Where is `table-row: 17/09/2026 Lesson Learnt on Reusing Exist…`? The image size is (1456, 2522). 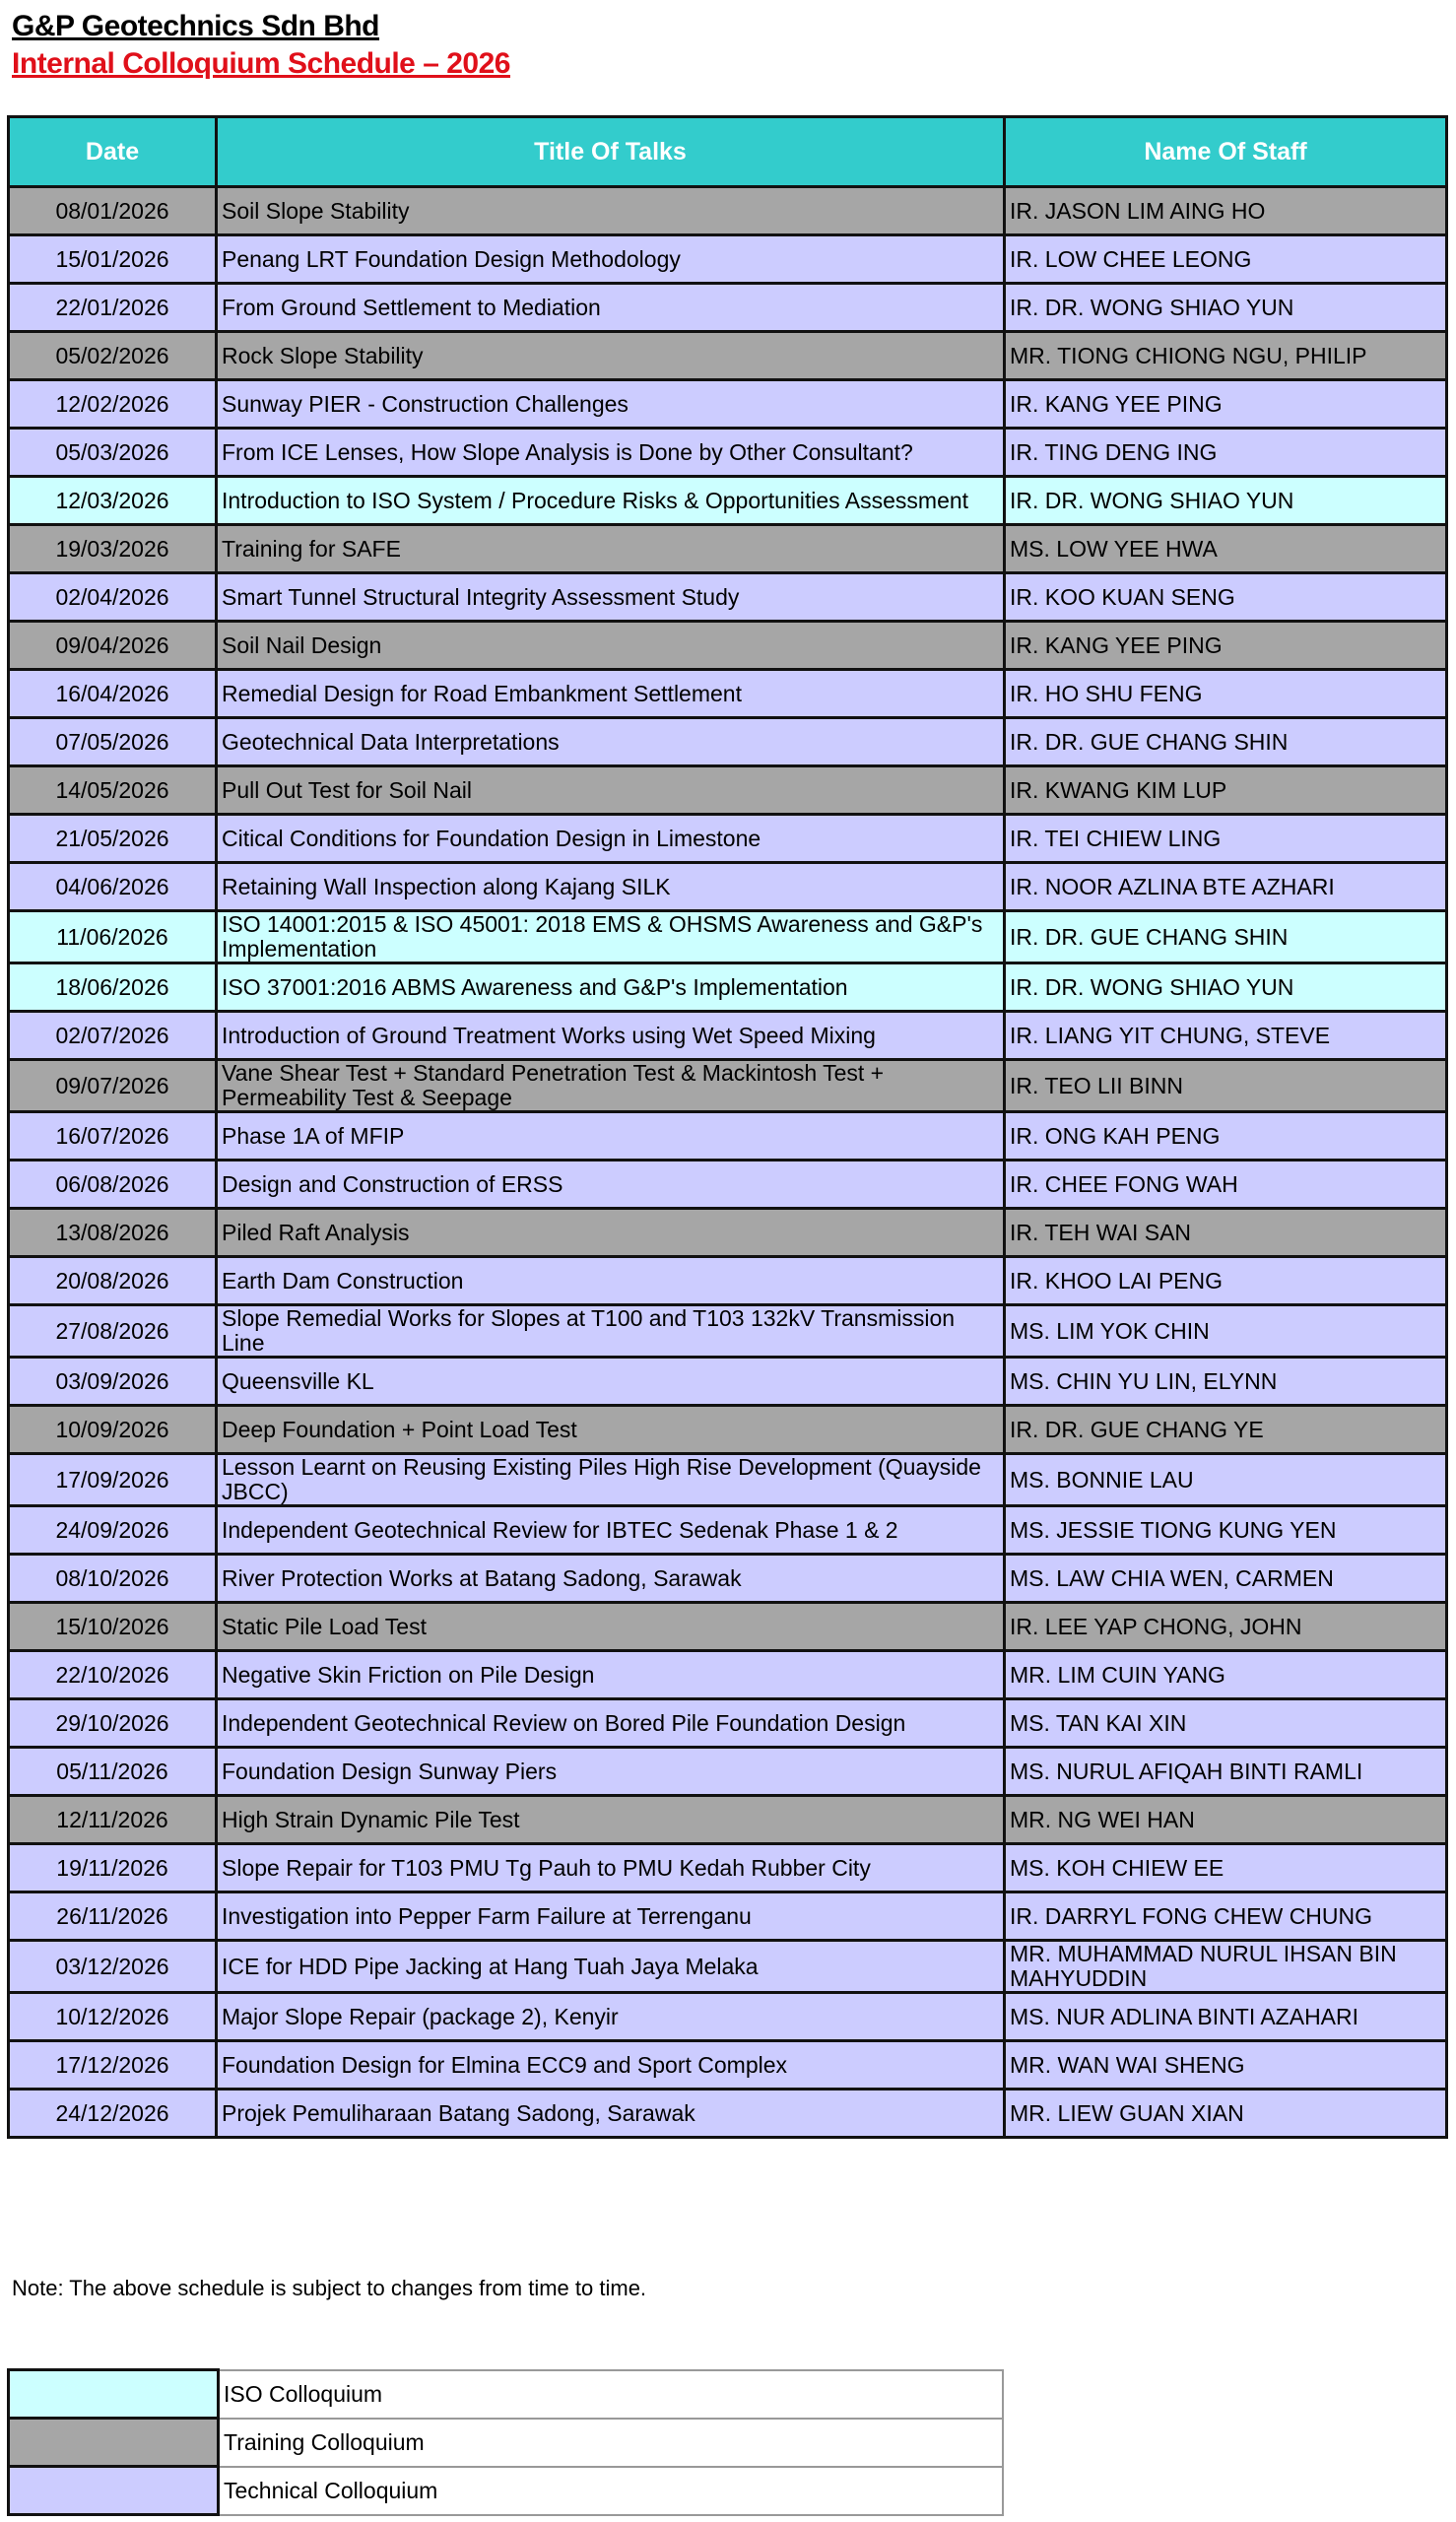 table-row: 17/09/2026 Lesson Learnt on Reusing Exist… is located at coordinates (727, 1479).